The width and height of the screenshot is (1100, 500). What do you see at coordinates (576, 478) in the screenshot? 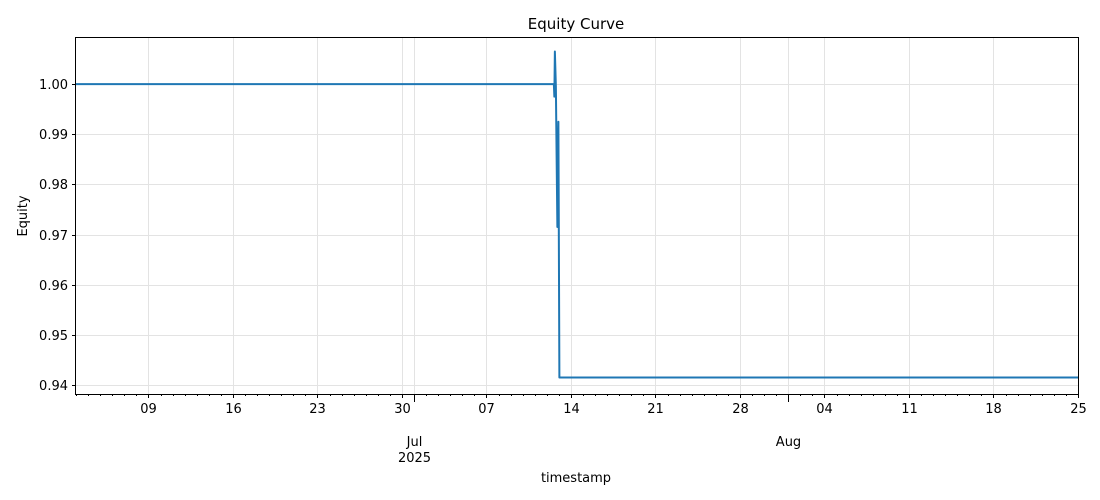
I see `x-axis-label: timestamp` at bounding box center [576, 478].